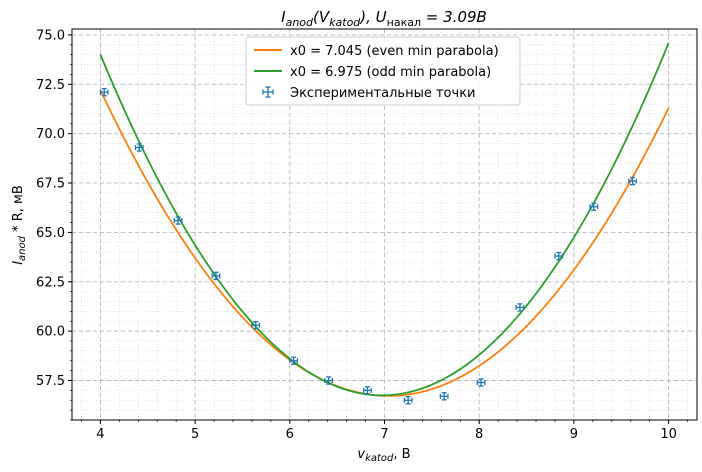 The height and width of the screenshot is (472, 702). I want to click on legend-swatch-points, so click(268, 92).